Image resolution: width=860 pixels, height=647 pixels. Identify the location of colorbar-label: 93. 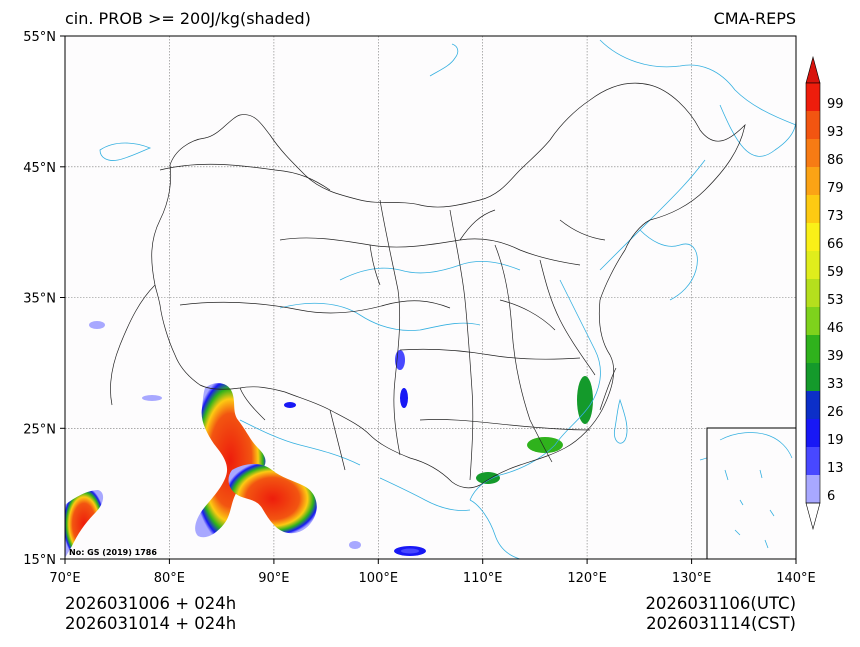
(835, 132).